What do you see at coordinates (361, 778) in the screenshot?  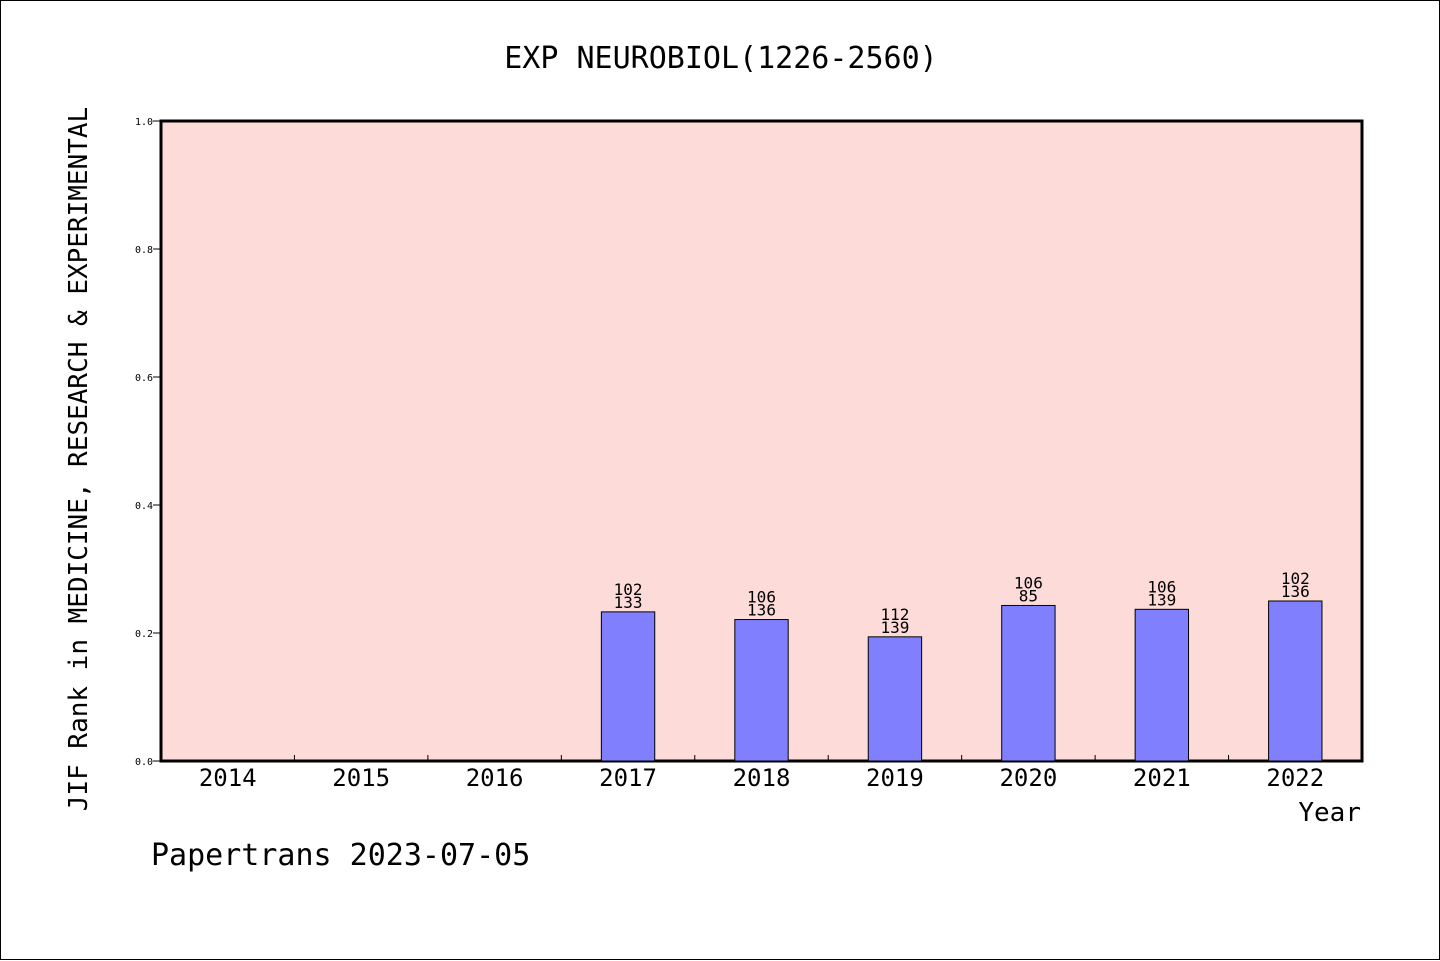 I see `x-tick-label: 2015` at bounding box center [361, 778].